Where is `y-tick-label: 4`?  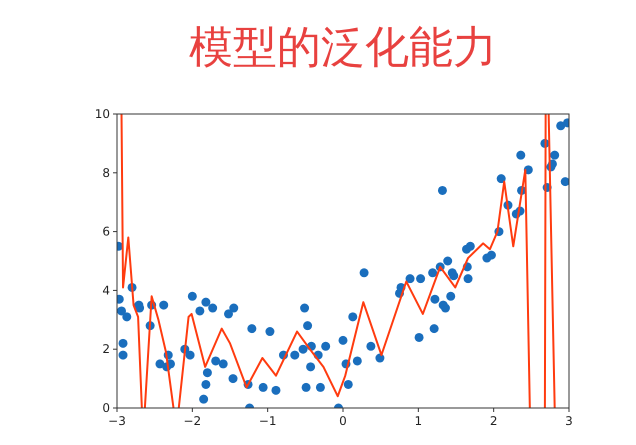 y-tick-label: 4 is located at coordinates (106, 290).